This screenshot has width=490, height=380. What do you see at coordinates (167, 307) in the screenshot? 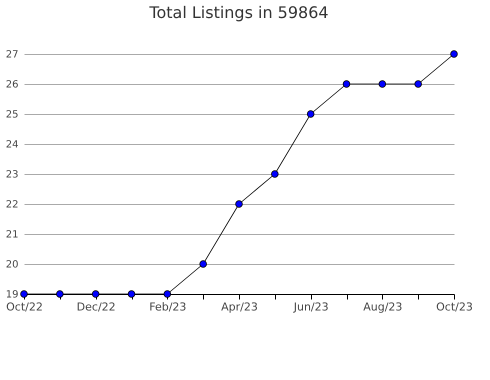
I see `x-tick-label: Feb/23` at bounding box center [167, 307].